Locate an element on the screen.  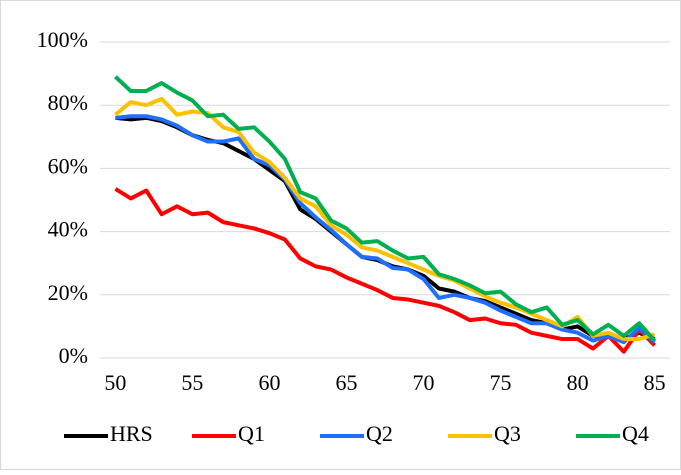
y-tick-label: 20% is located at coordinates (68, 292).